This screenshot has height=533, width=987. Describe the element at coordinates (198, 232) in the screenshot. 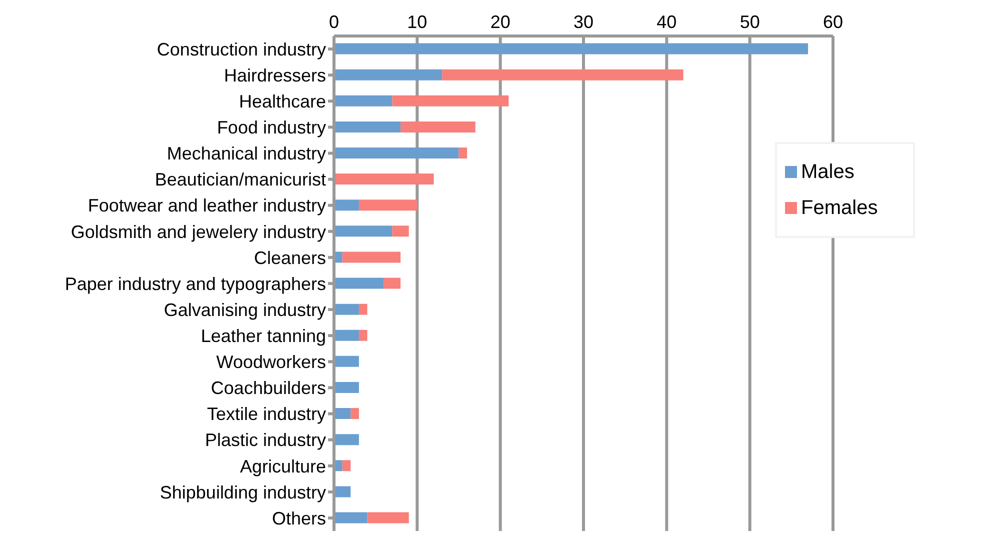

I see `y-tick-label: Goldsmith and jewelery industry` at that location.